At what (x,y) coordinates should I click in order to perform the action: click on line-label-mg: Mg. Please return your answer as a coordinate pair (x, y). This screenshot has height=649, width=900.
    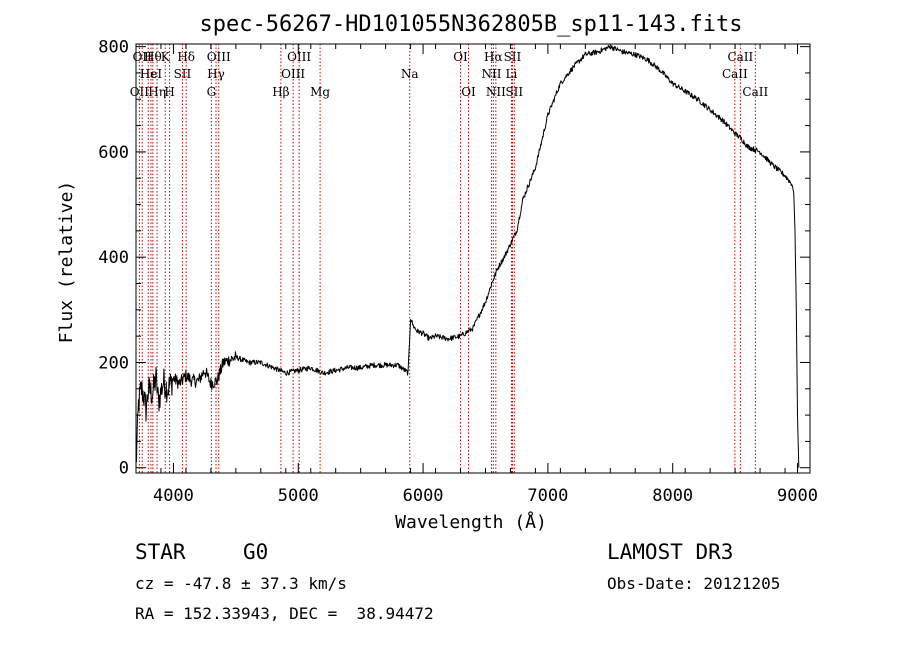
    Looking at the image, I should click on (320, 92).